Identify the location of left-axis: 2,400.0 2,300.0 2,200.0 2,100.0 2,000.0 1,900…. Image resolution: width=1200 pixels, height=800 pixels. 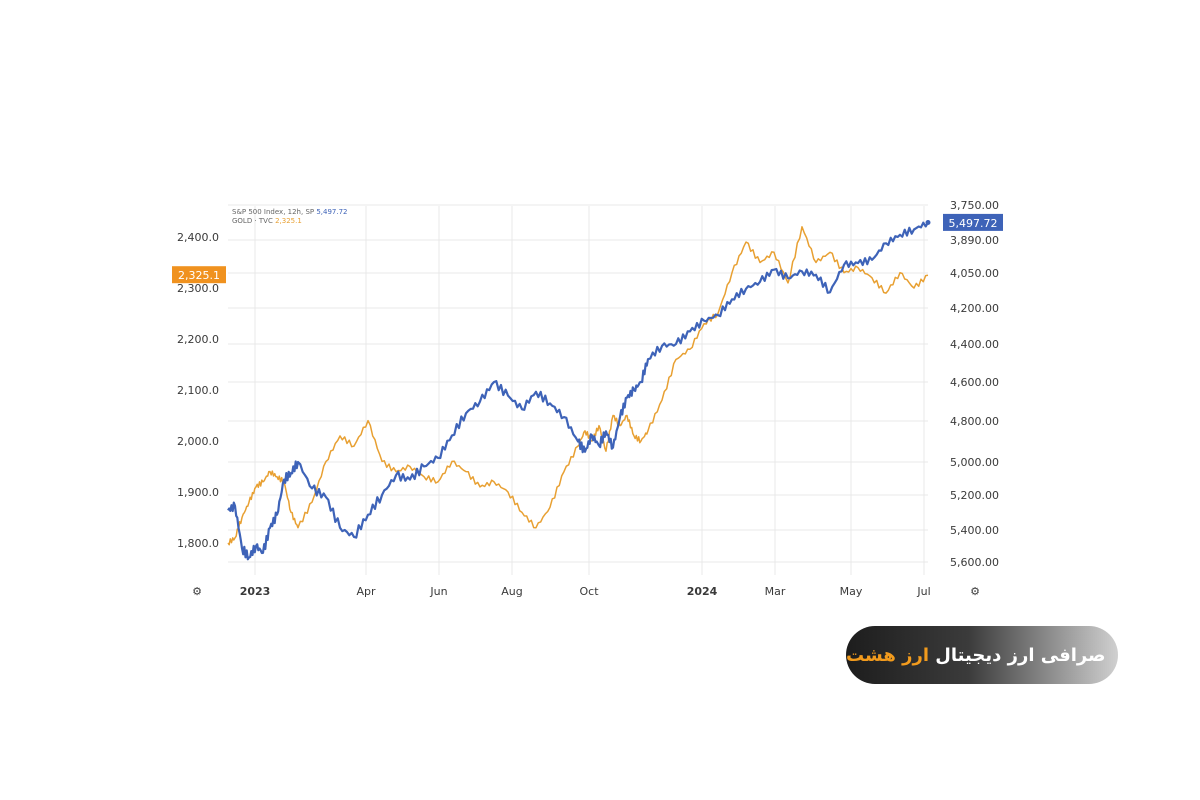
(198, 390).